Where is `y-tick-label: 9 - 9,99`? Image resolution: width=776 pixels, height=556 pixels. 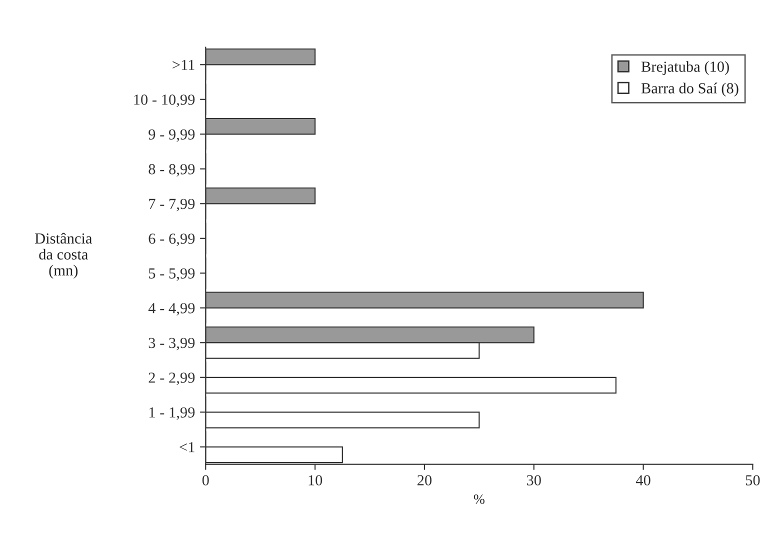 y-tick-label: 9 - 9,99 is located at coordinates (171, 135).